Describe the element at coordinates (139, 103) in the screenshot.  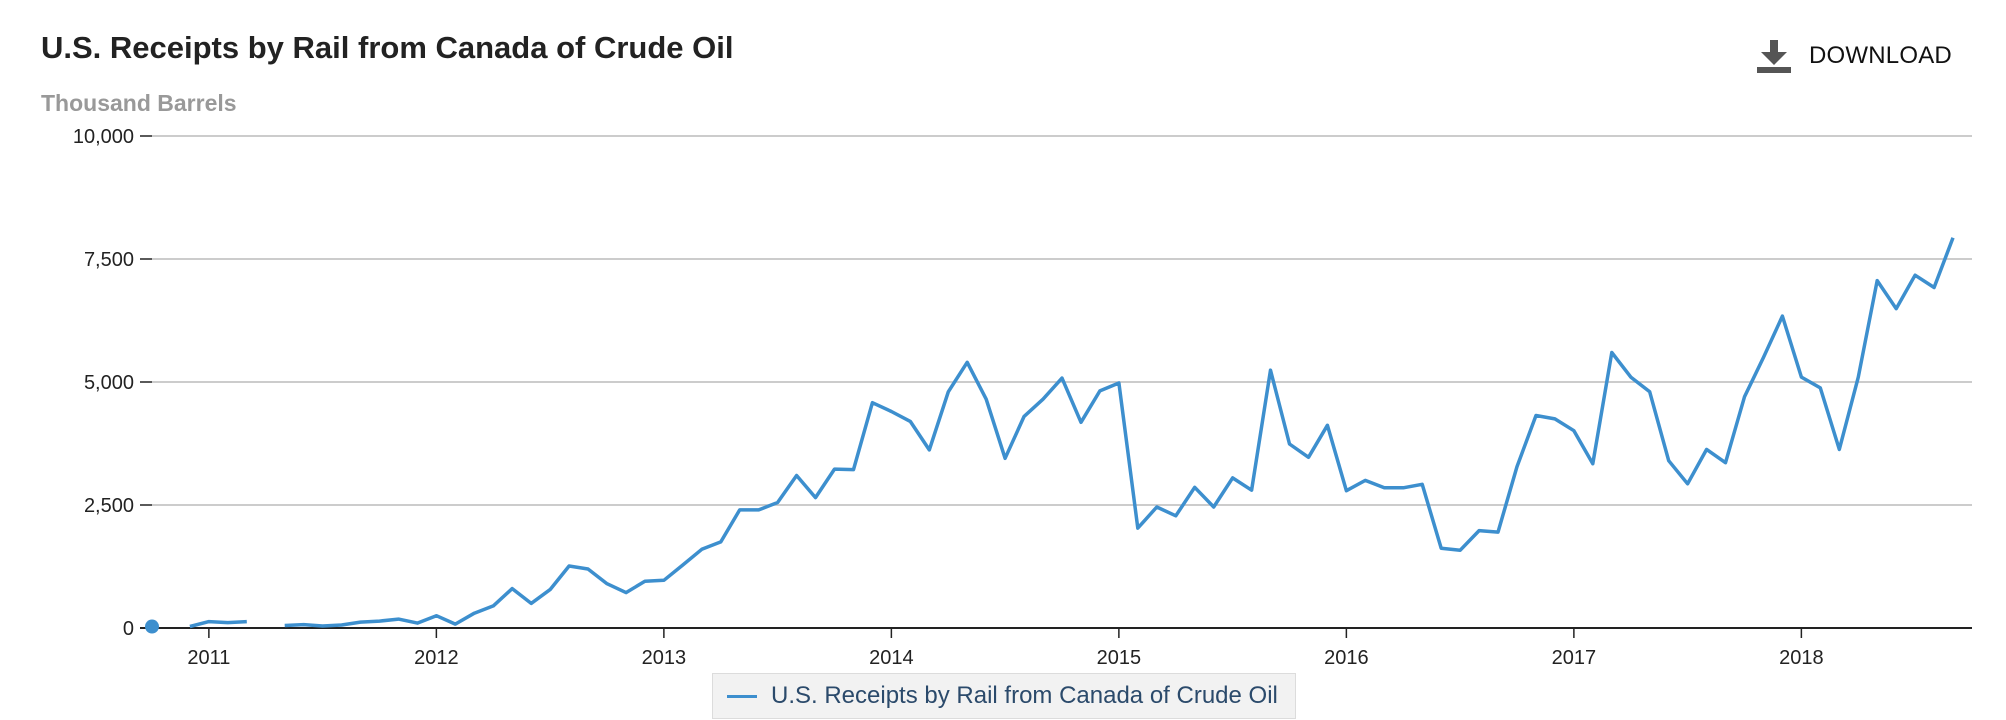
I see `units-subtitle: Thousand Barrels` at that location.